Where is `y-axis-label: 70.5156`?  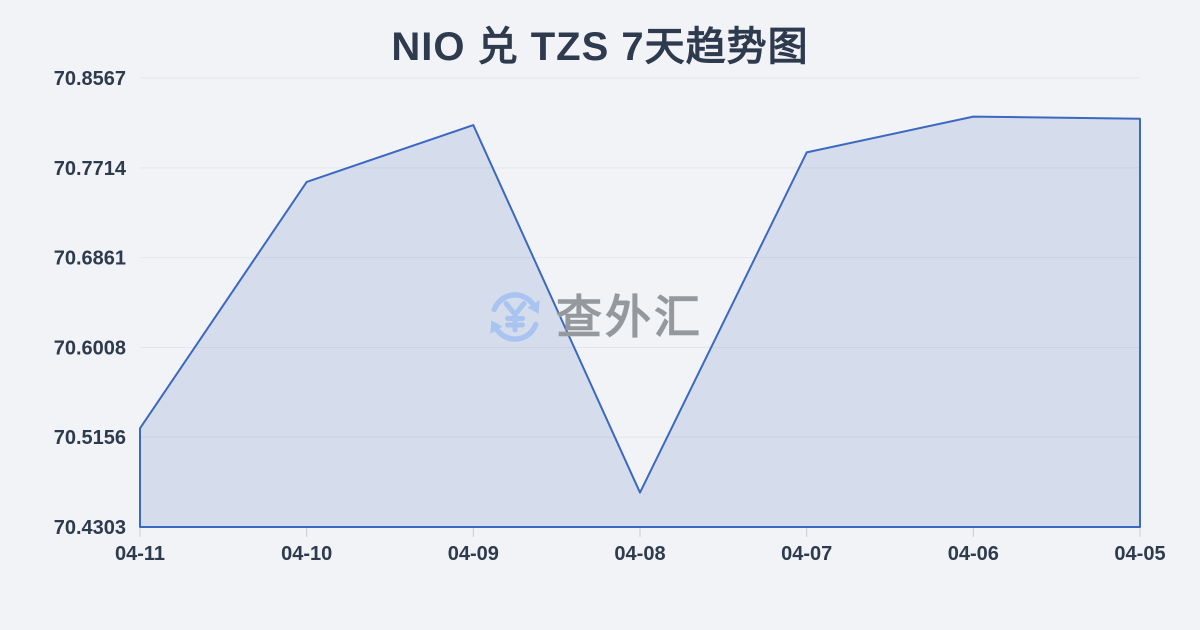
y-axis-label: 70.5156 is located at coordinates (90, 438).